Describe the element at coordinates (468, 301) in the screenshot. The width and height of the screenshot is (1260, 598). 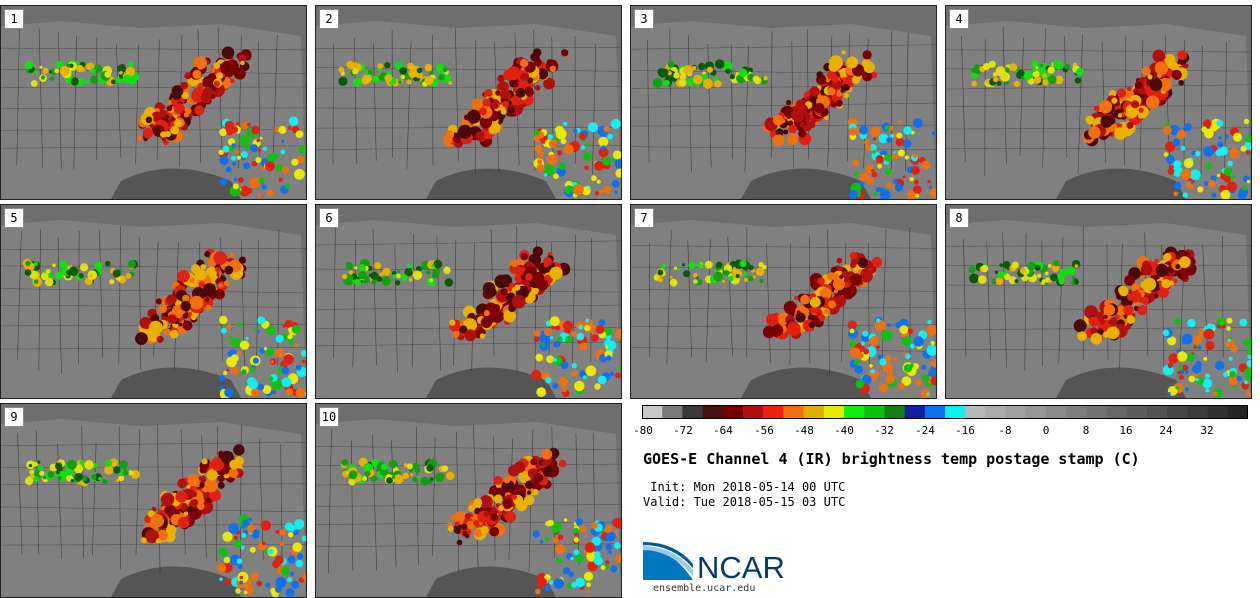
I see `ensemble-member-panel: 6` at that location.